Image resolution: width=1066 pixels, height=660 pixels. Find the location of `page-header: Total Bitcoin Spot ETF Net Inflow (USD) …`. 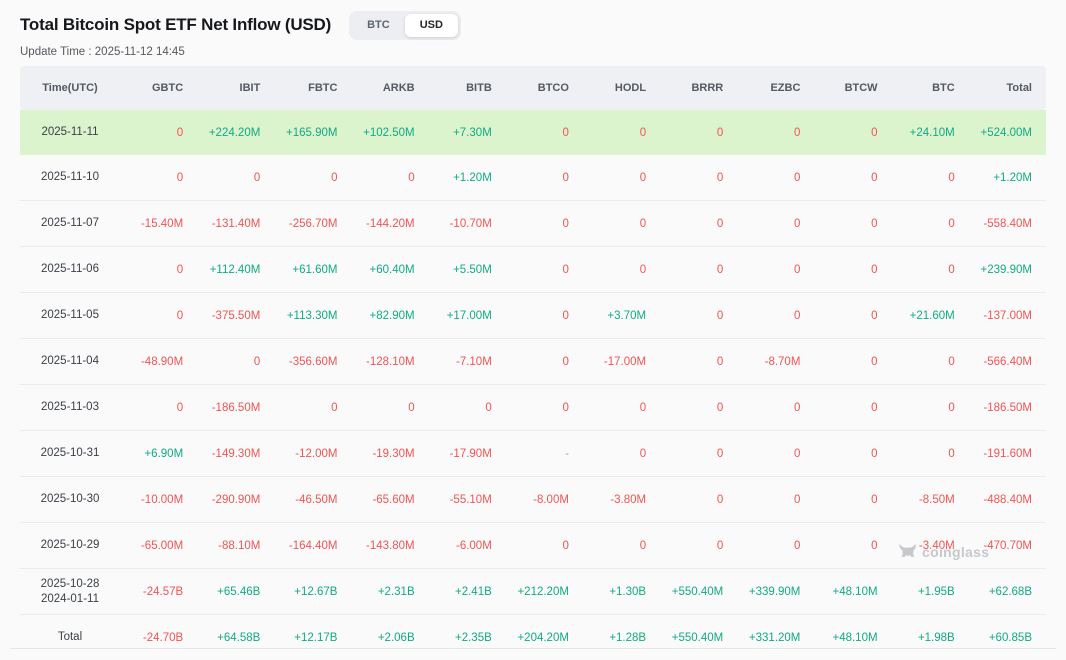

page-header: Total Bitcoin Spot ETF Net Inflow (USD) … is located at coordinates (533, 30).